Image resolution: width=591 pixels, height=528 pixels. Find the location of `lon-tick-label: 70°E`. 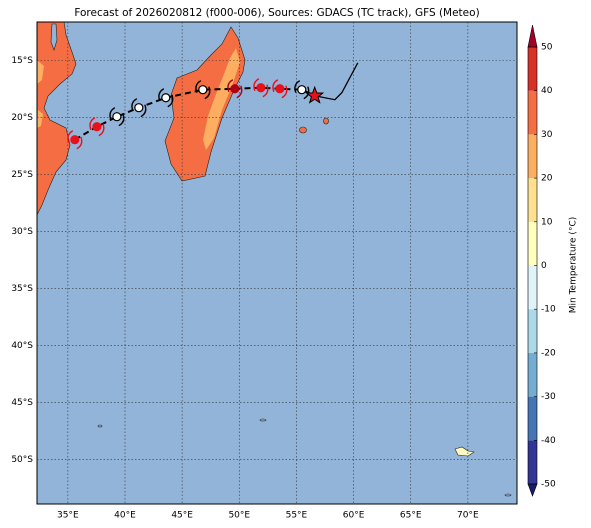

lon-tick-label: 70°E is located at coordinates (468, 516).